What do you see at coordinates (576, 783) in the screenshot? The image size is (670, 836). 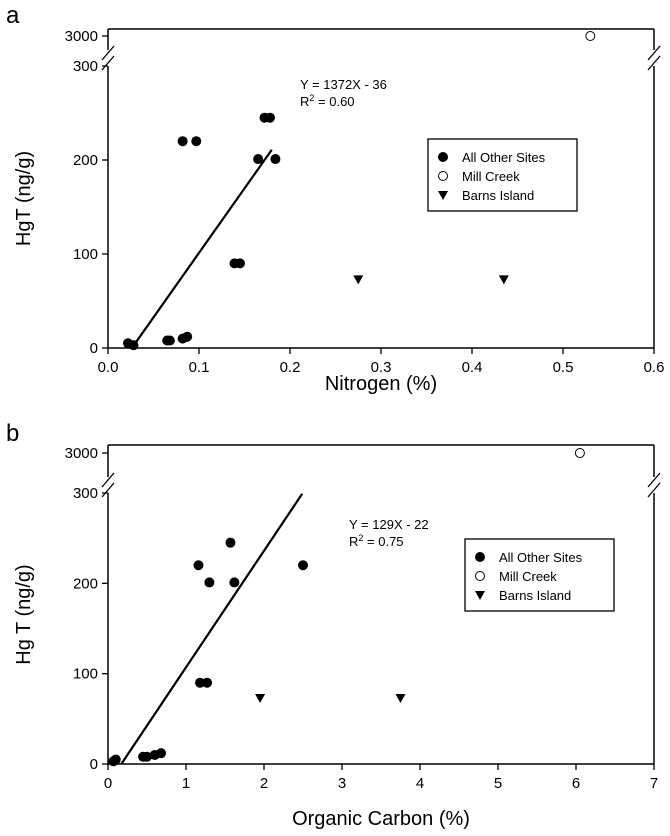 I see `x-tick-label: 6` at bounding box center [576, 783].